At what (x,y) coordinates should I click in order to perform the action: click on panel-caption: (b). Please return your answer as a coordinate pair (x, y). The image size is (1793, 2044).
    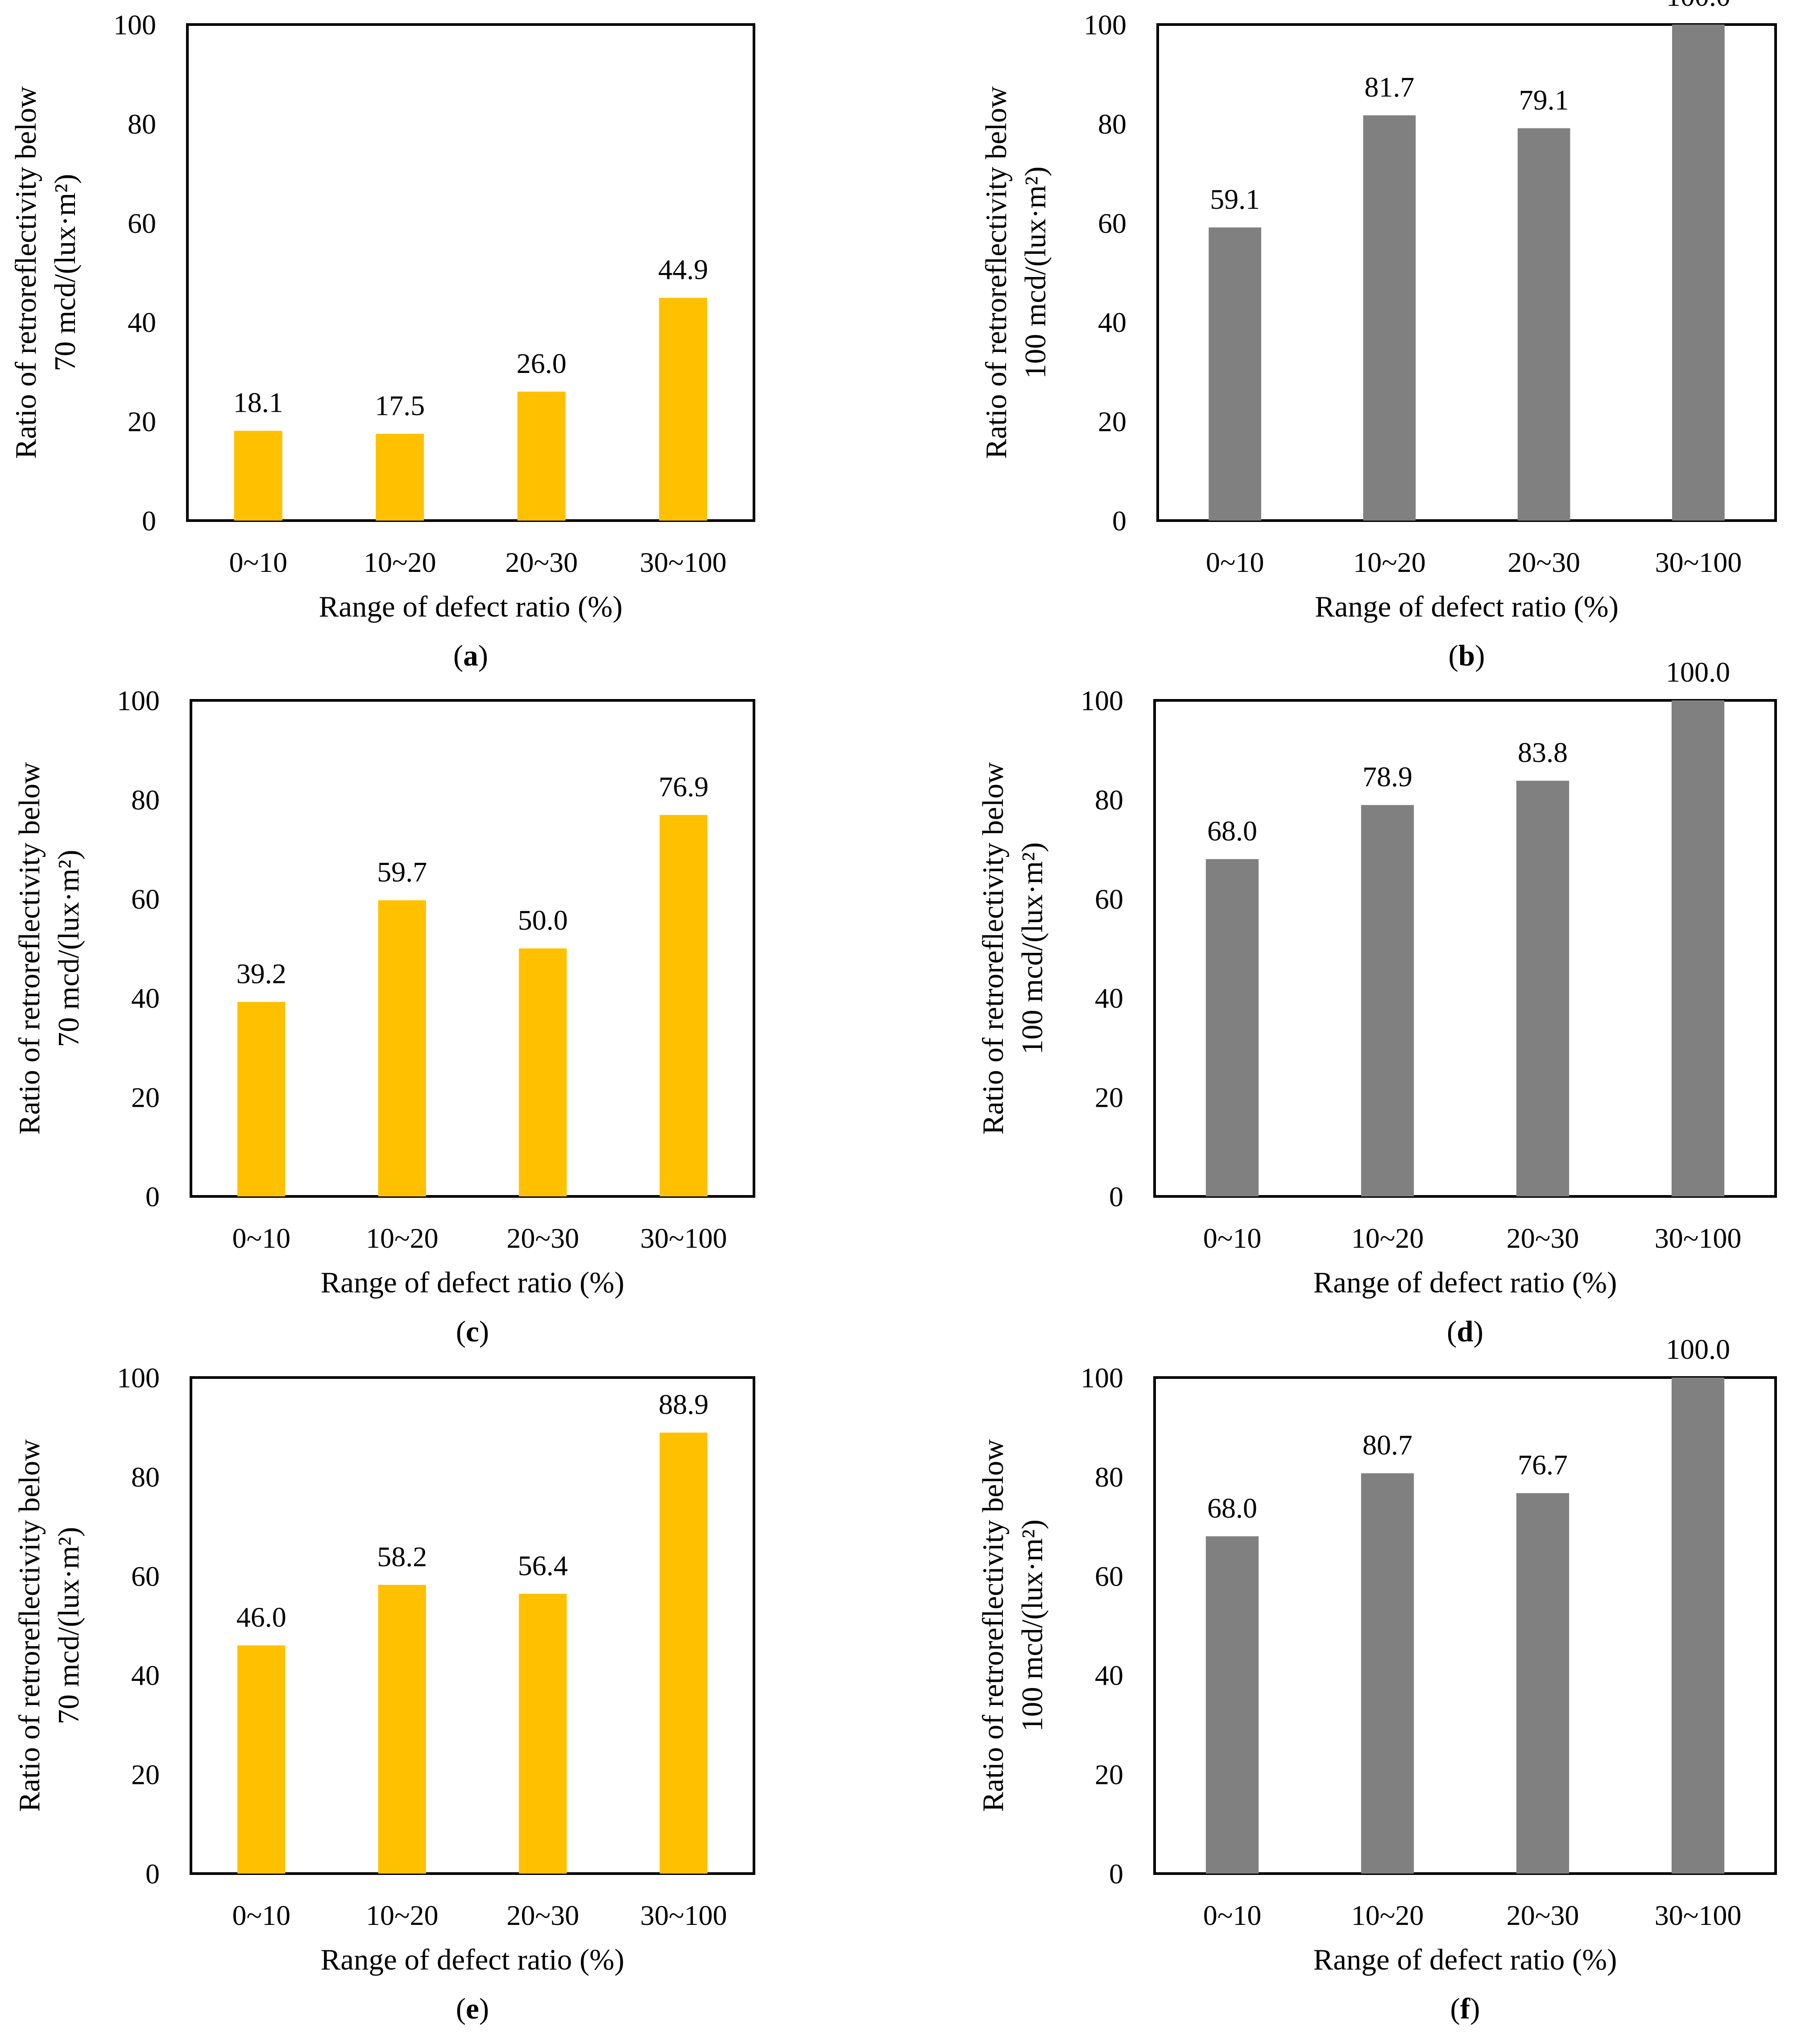
    Looking at the image, I should click on (1467, 655).